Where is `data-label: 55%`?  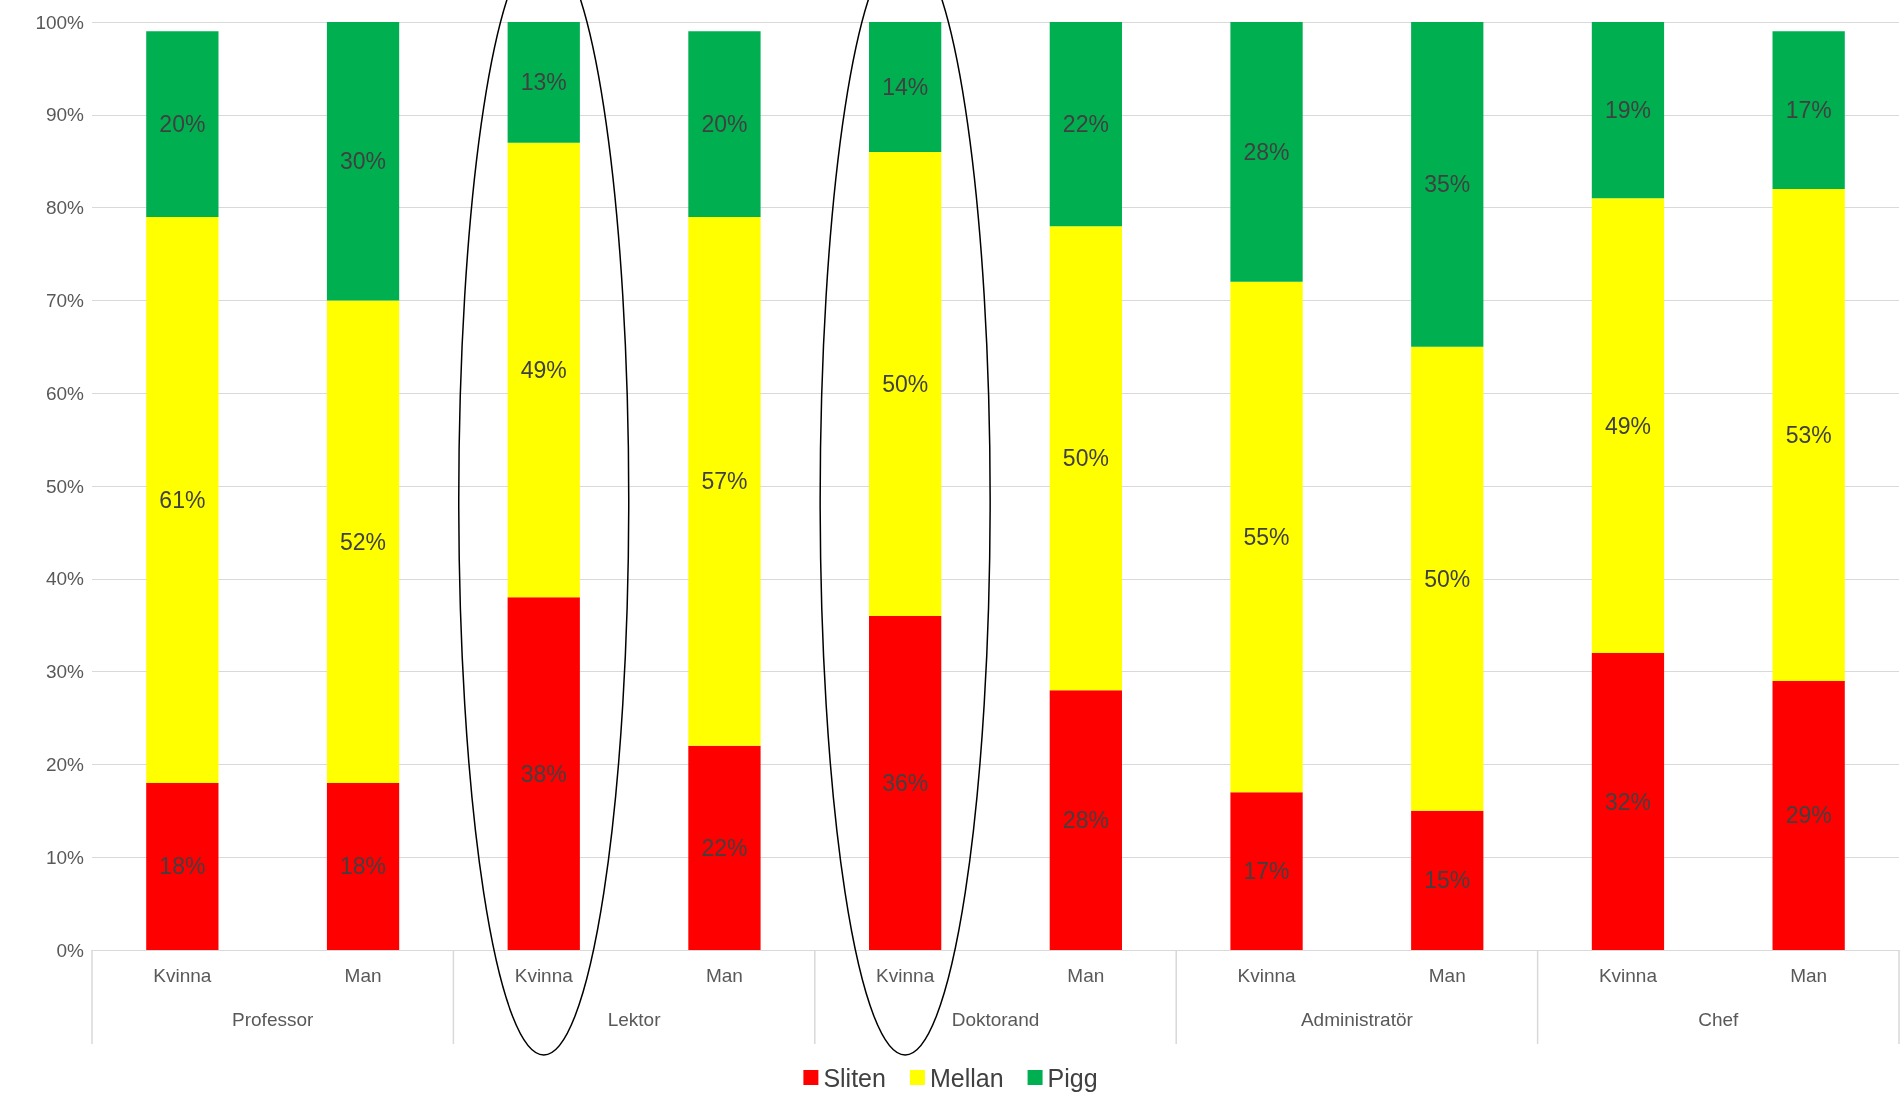 data-label: 55% is located at coordinates (1266, 537).